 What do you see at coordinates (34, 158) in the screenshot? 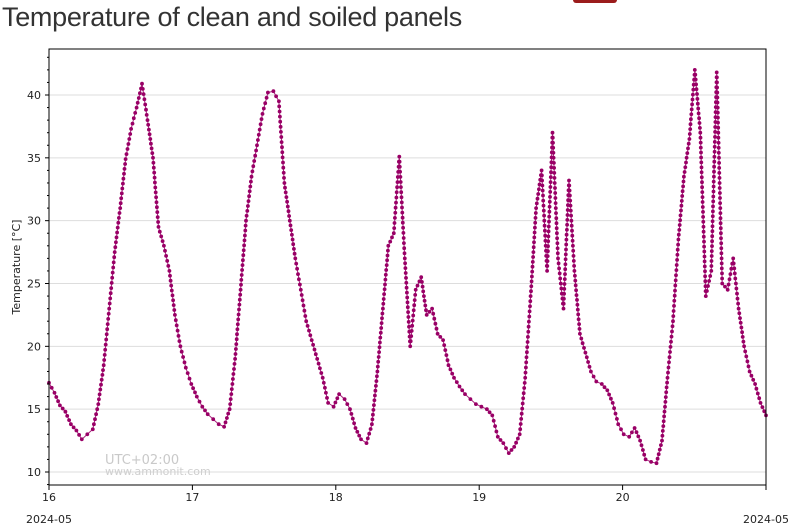
I see `y-tick-label: 35` at bounding box center [34, 158].